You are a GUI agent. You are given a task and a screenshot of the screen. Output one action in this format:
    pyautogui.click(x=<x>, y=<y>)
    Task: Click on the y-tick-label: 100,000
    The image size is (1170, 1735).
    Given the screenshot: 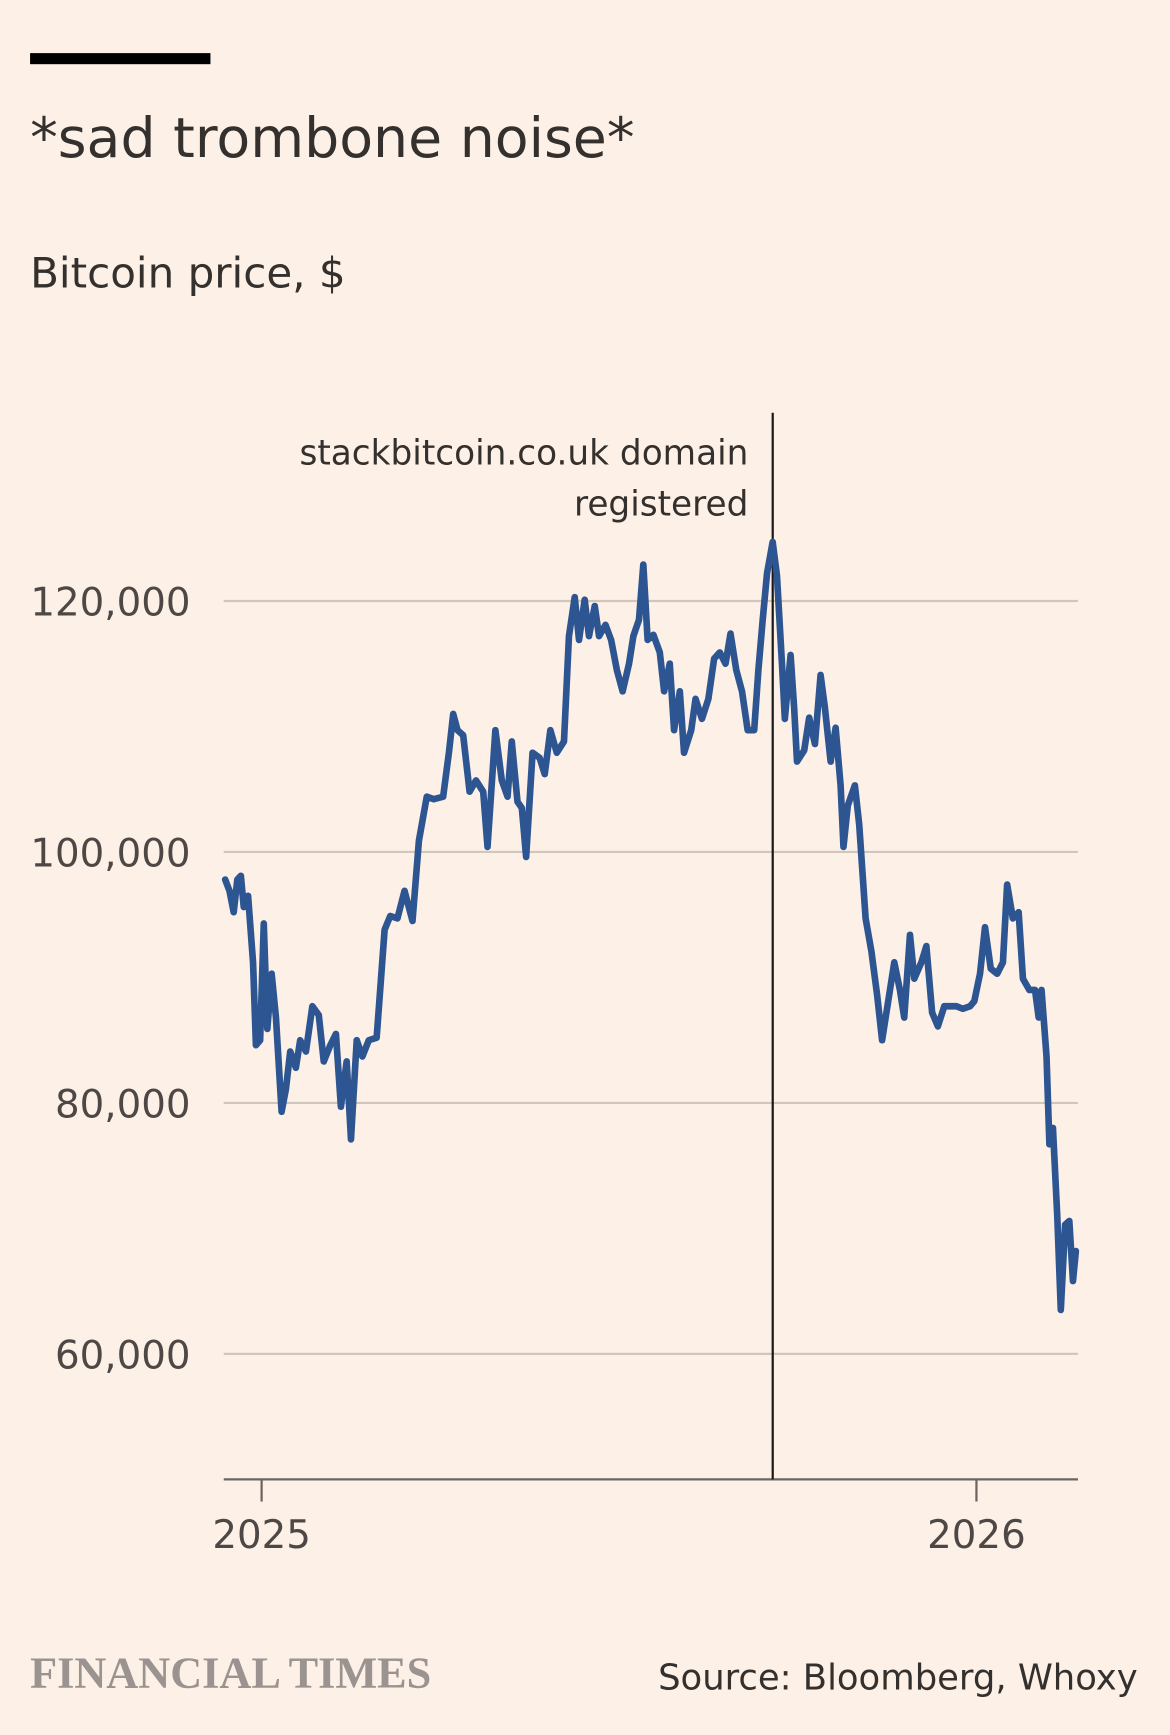 What is the action you would take?
    pyautogui.click(x=110, y=853)
    